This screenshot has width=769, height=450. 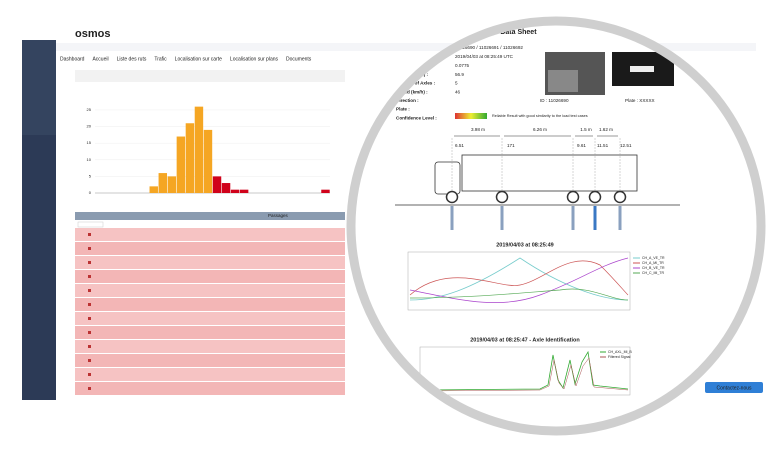 I want to click on y-tick-label: 0, so click(x=90, y=192).